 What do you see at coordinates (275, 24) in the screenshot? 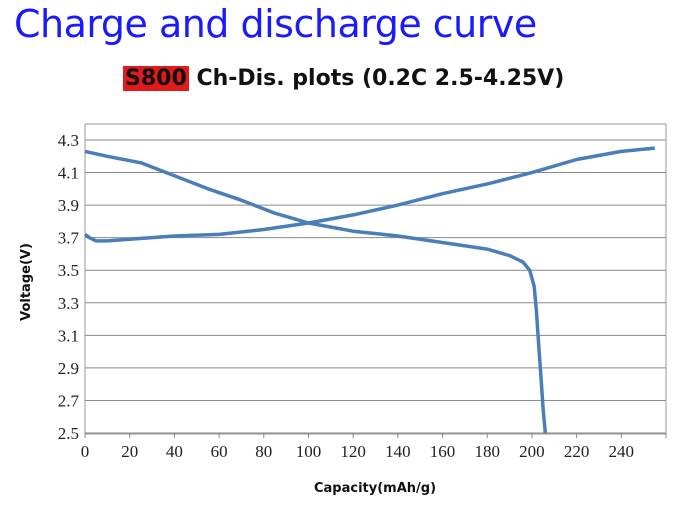
I see `page-title: Charge and discharge curve` at bounding box center [275, 24].